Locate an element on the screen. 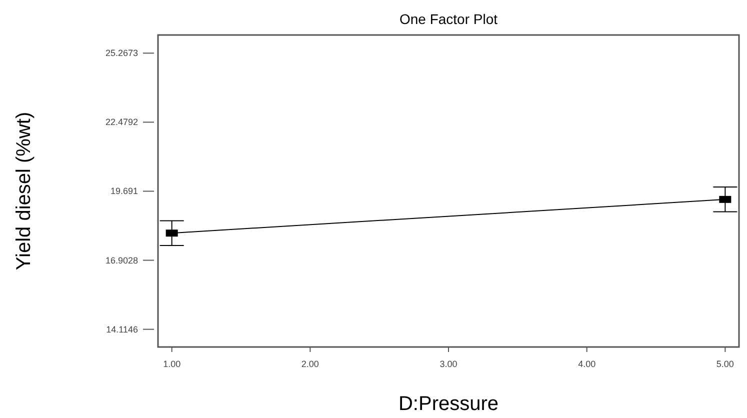 The height and width of the screenshot is (418, 747). x-tick-label: 3.00 is located at coordinates (449, 364).